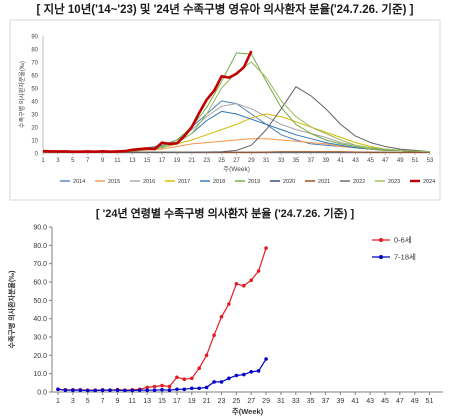 This screenshot has width=450, height=418. I want to click on legend-label-2015: 2015, so click(114, 182).